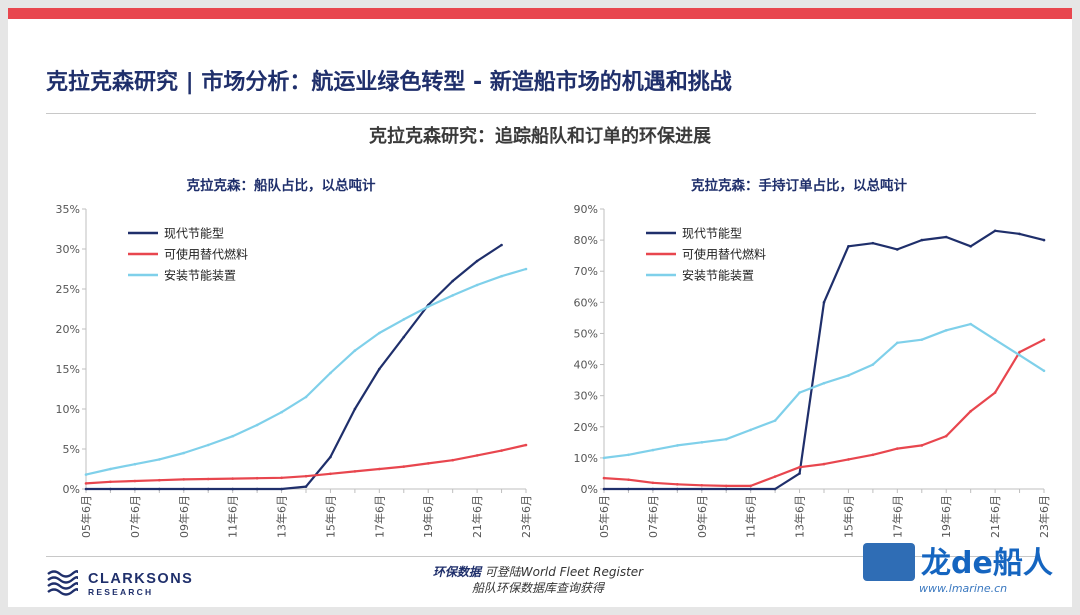 The height and width of the screenshot is (615, 1080). I want to click on x-tick-label: 21年6月, so click(995, 516).